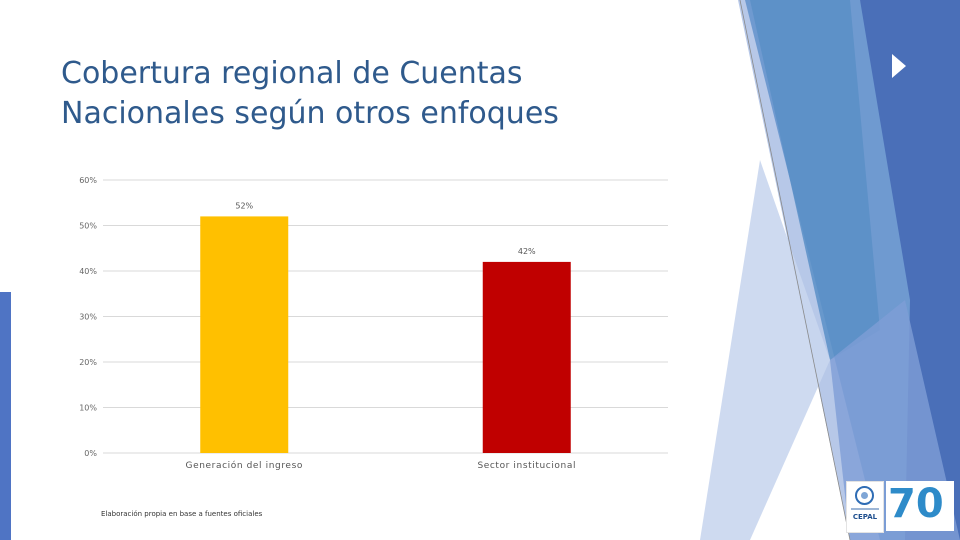  What do you see at coordinates (88, 180) in the screenshot?
I see `y-tick-label: 60%` at bounding box center [88, 180].